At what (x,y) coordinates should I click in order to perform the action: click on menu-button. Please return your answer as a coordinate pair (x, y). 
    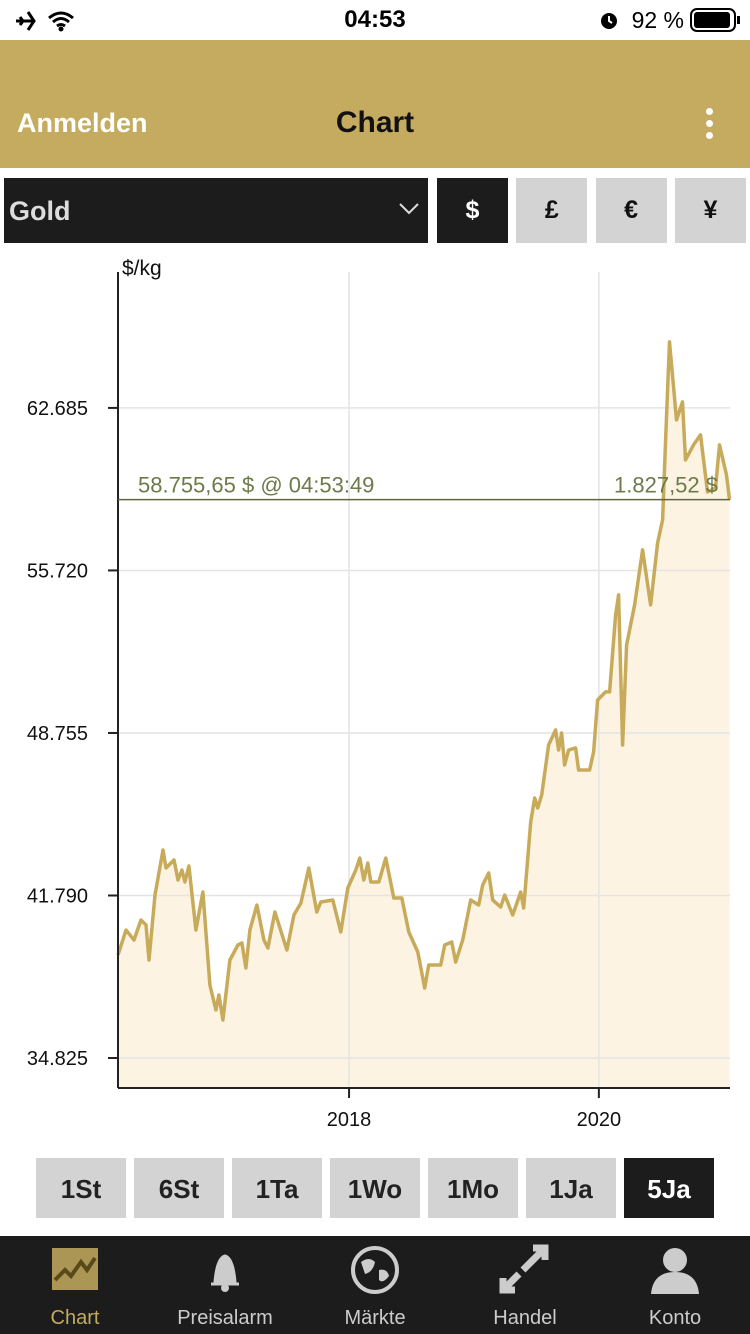
    Looking at the image, I should click on (710, 126).